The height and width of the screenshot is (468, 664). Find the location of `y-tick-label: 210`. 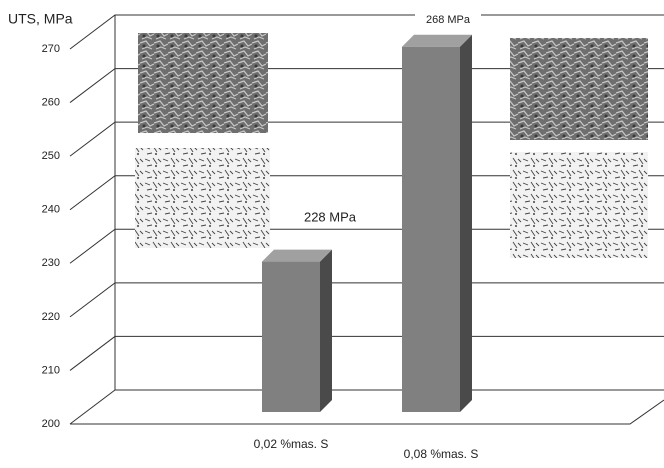

y-tick-label: 210 is located at coordinates (51, 370).